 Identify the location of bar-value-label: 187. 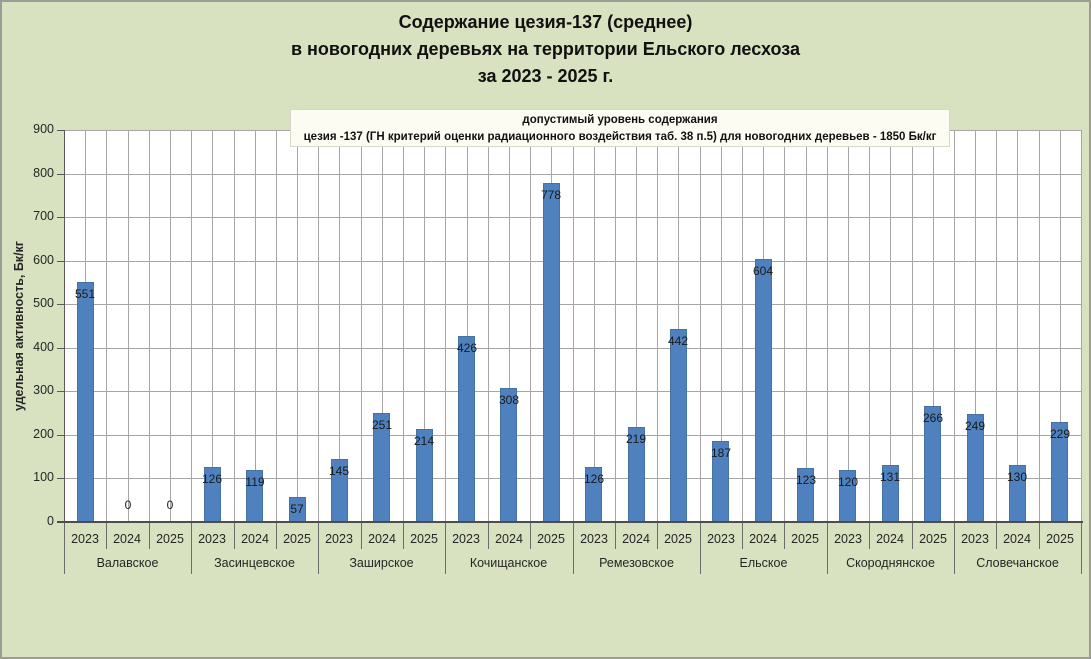
(721, 453).